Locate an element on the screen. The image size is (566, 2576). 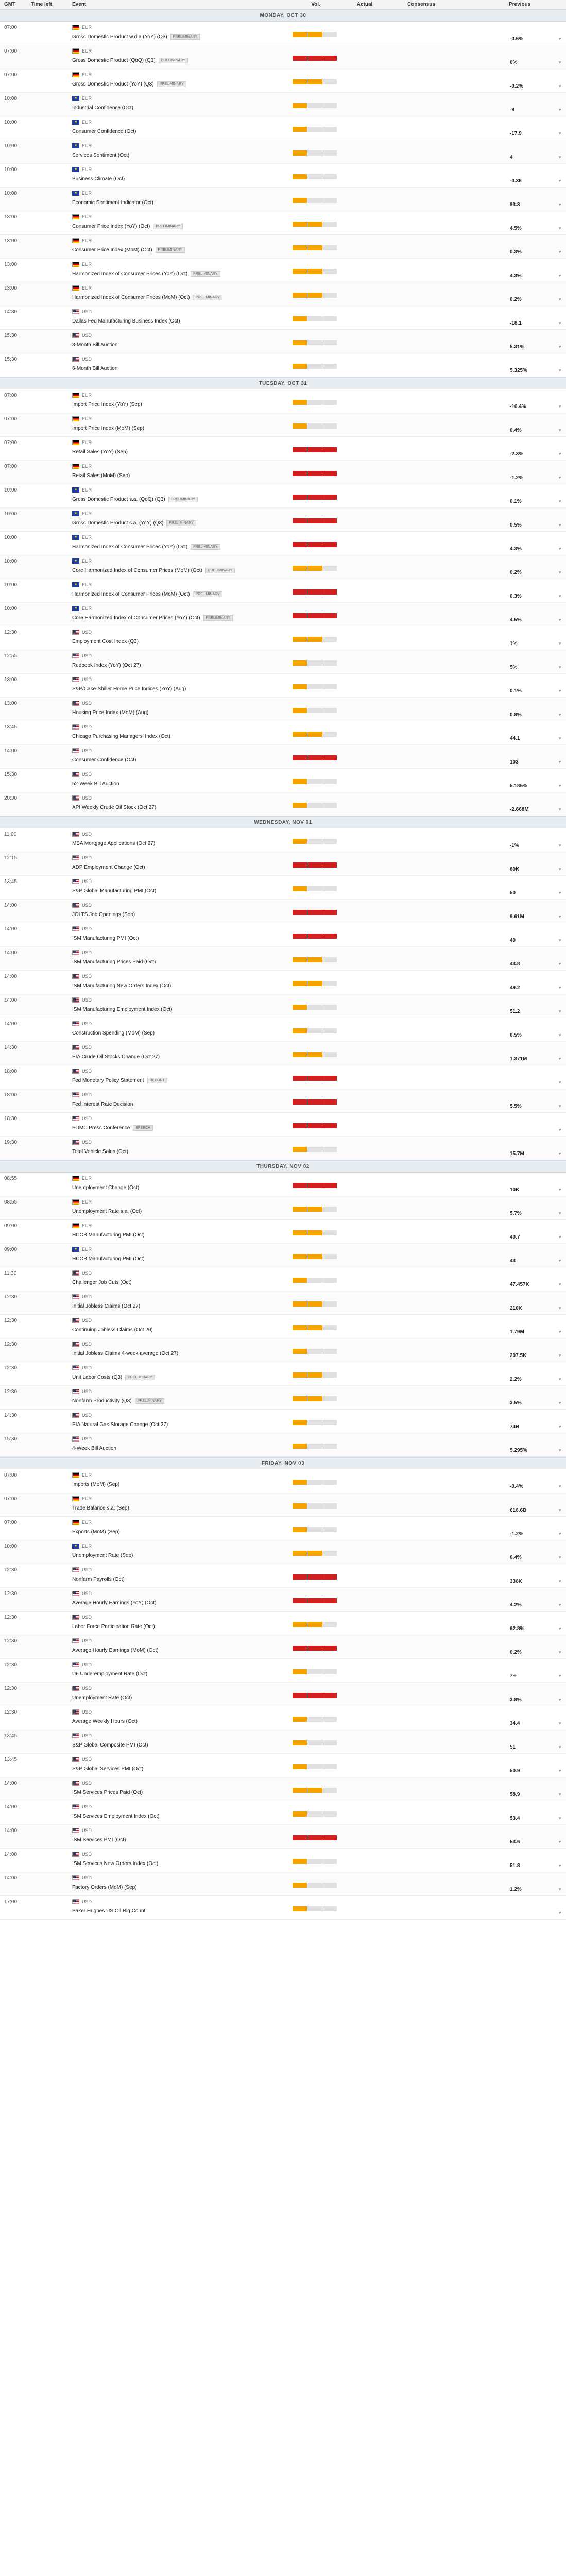
event-title: Gross Domestic Product (YoY) (Q3) is located at coordinates (113, 84).